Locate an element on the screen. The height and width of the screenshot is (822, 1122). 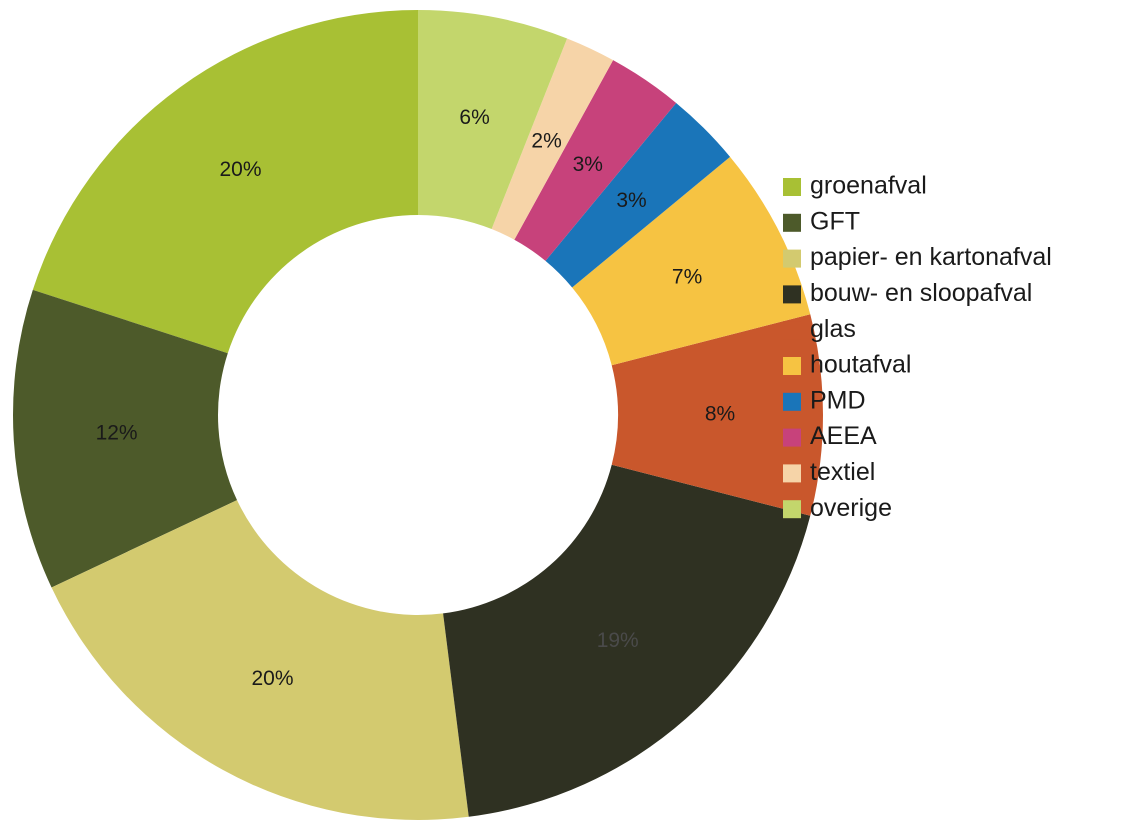
data-label: 8% is located at coordinates (720, 414).